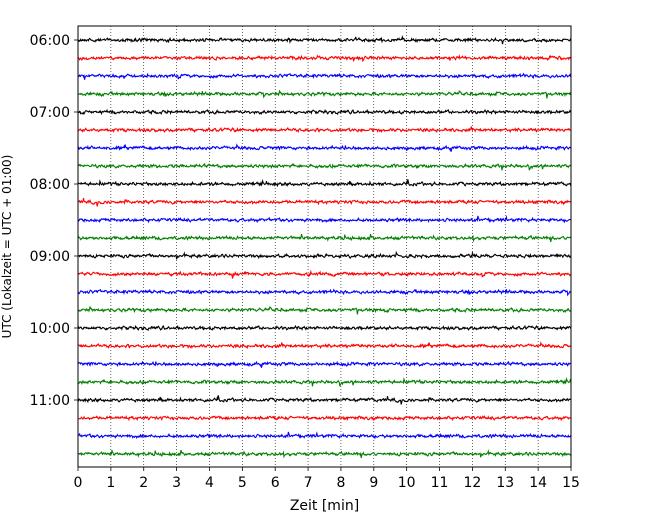 The width and height of the screenshot is (650, 520). I want to click on y-tick-label-0600: 06:00, so click(50, 41).